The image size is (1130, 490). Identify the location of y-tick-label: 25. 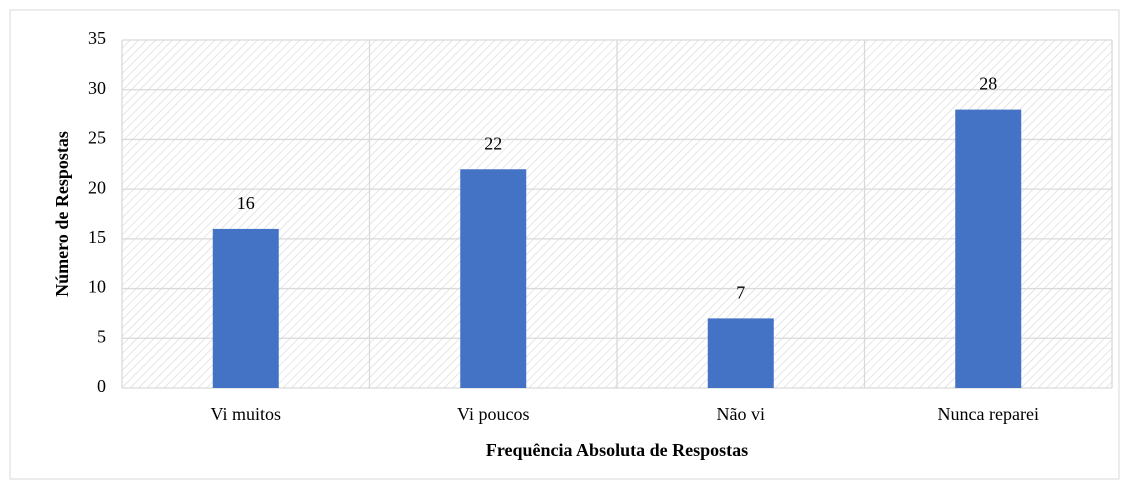
(97, 138).